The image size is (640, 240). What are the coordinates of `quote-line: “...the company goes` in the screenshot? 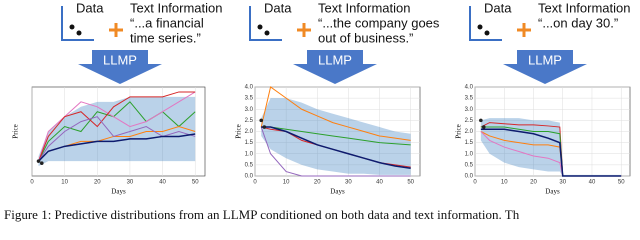 It's located at (379, 22).